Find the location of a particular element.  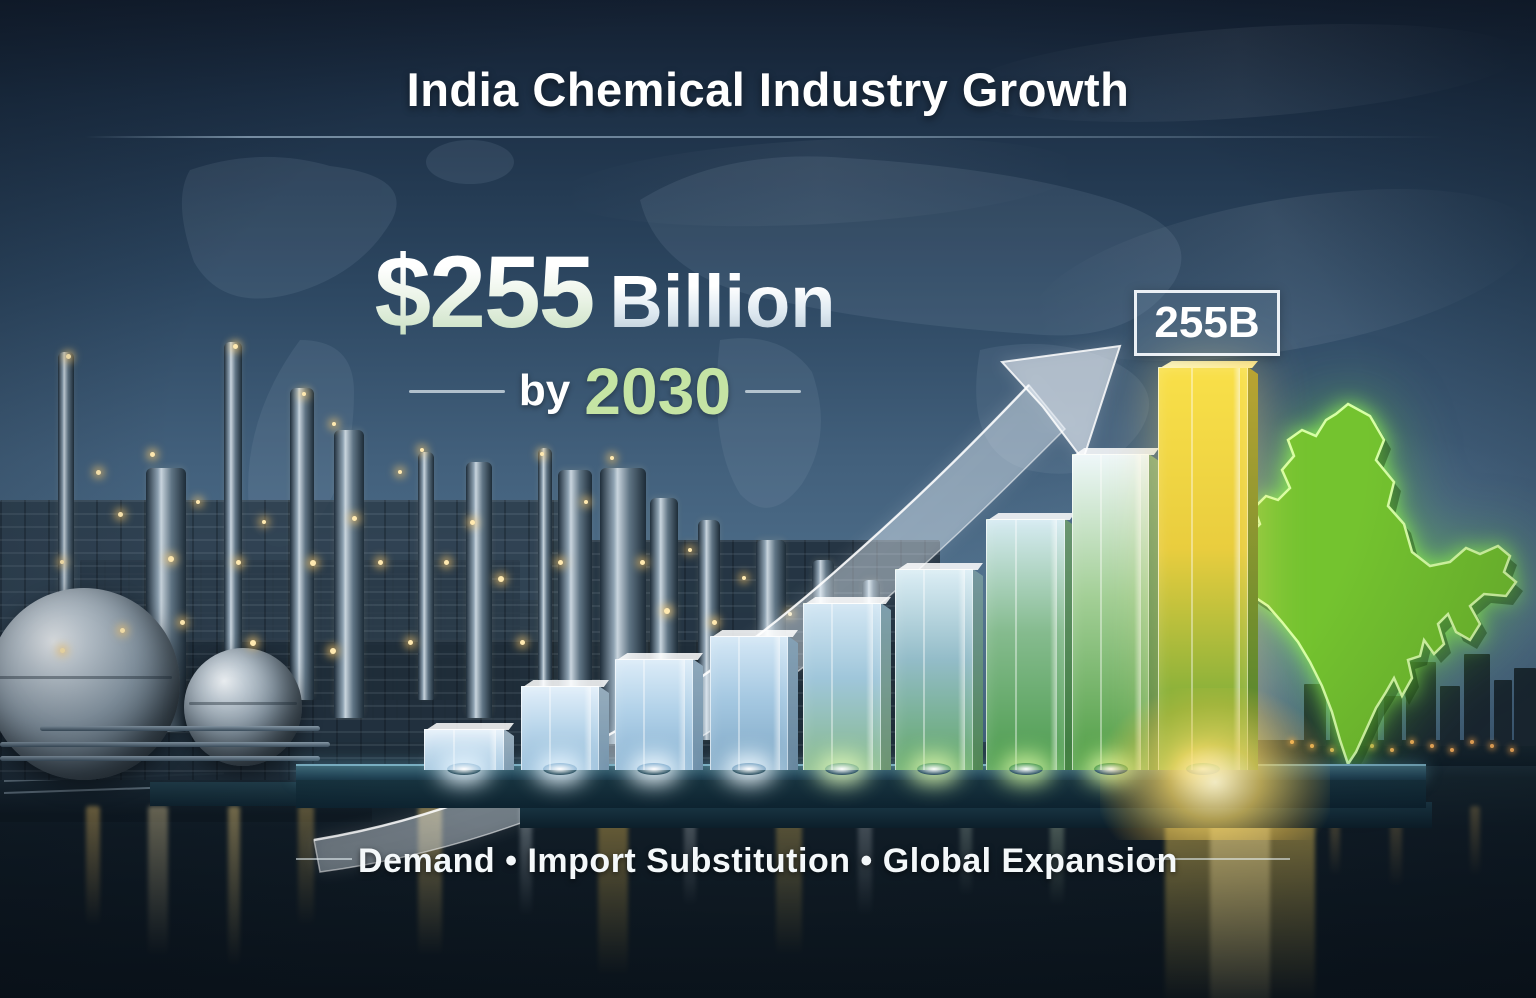

base-glow is located at coordinates (1215, 764).